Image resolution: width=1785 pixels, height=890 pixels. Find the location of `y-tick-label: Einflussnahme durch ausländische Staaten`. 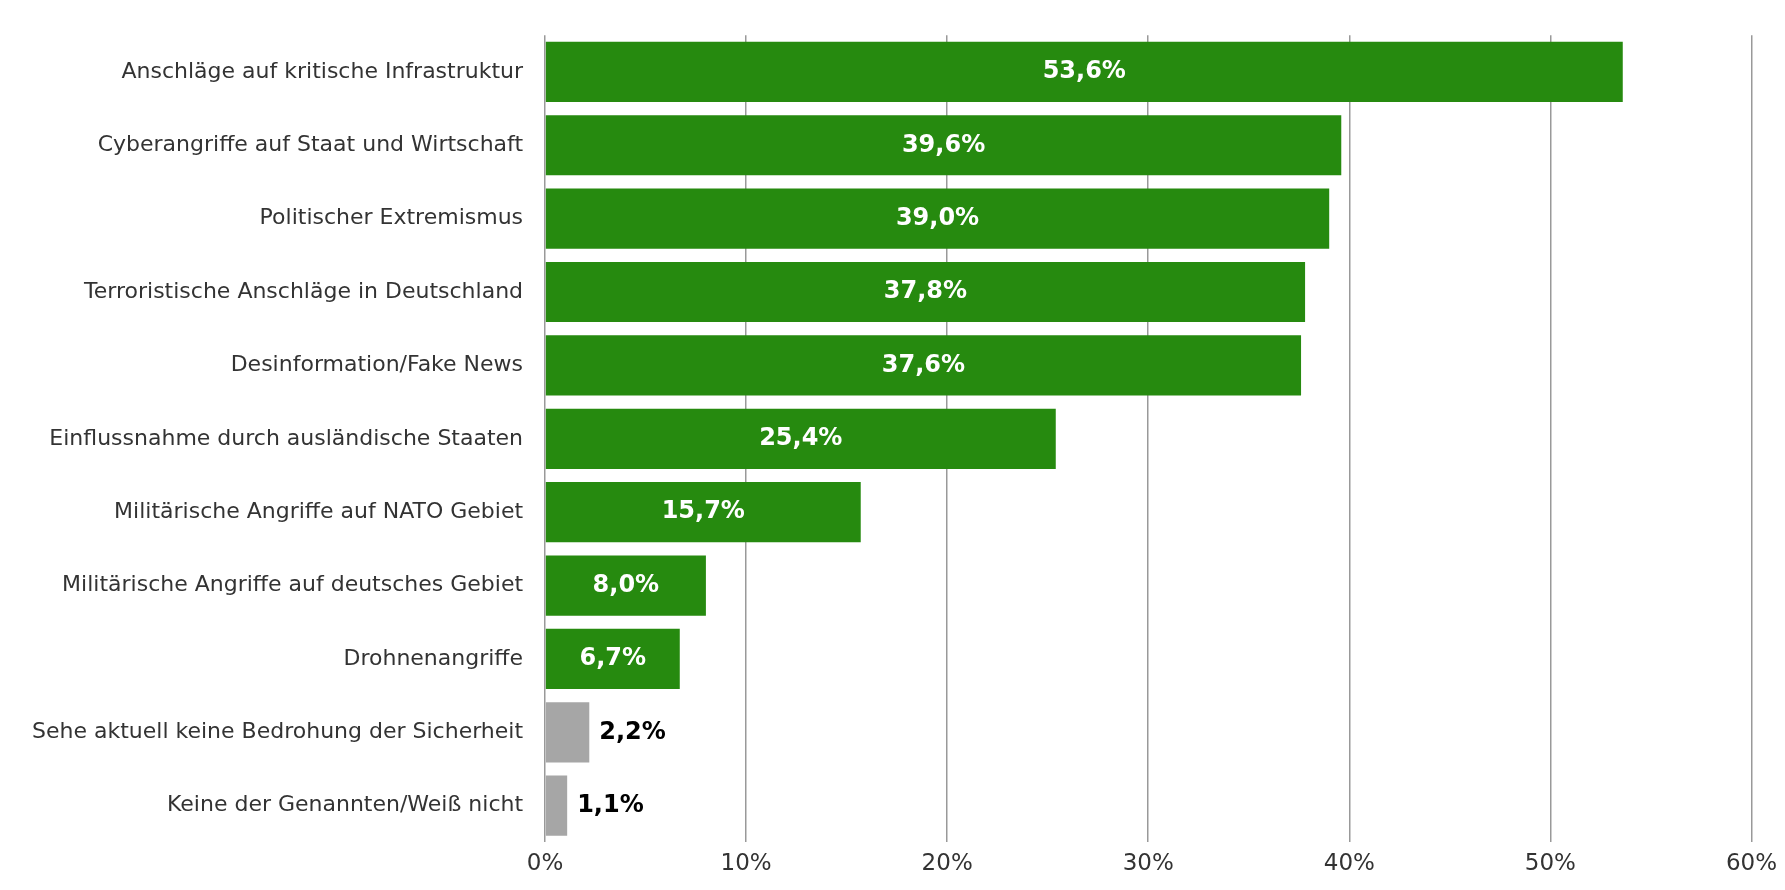

y-tick-label: Einflussnahme durch ausländische Staaten is located at coordinates (286, 437).